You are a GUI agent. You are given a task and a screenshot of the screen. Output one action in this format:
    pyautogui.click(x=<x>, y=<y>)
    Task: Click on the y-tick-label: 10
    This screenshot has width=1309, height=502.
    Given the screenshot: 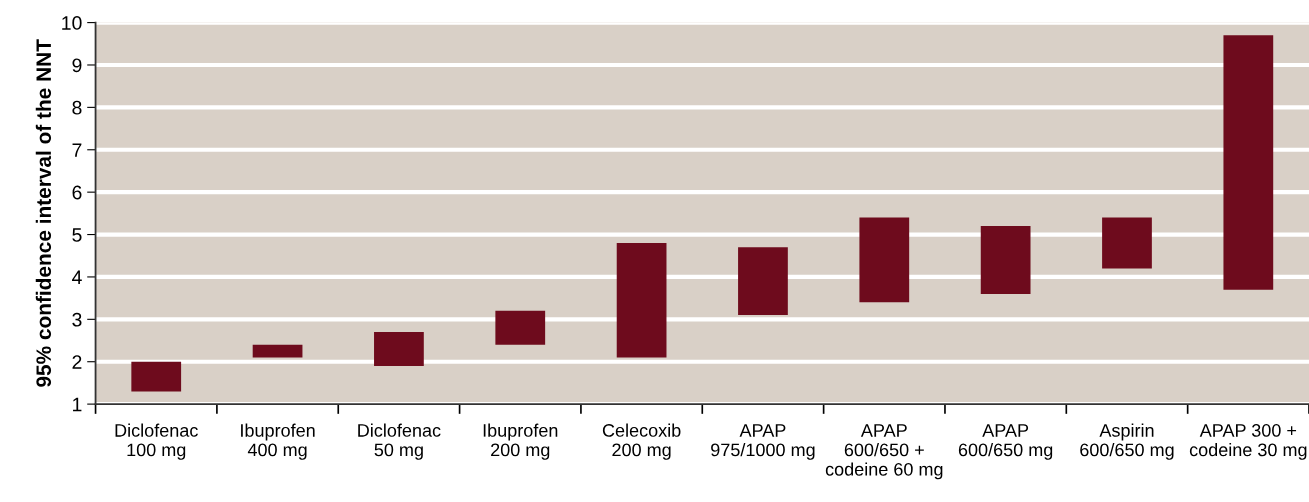 What is the action you would take?
    pyautogui.click(x=72, y=23)
    